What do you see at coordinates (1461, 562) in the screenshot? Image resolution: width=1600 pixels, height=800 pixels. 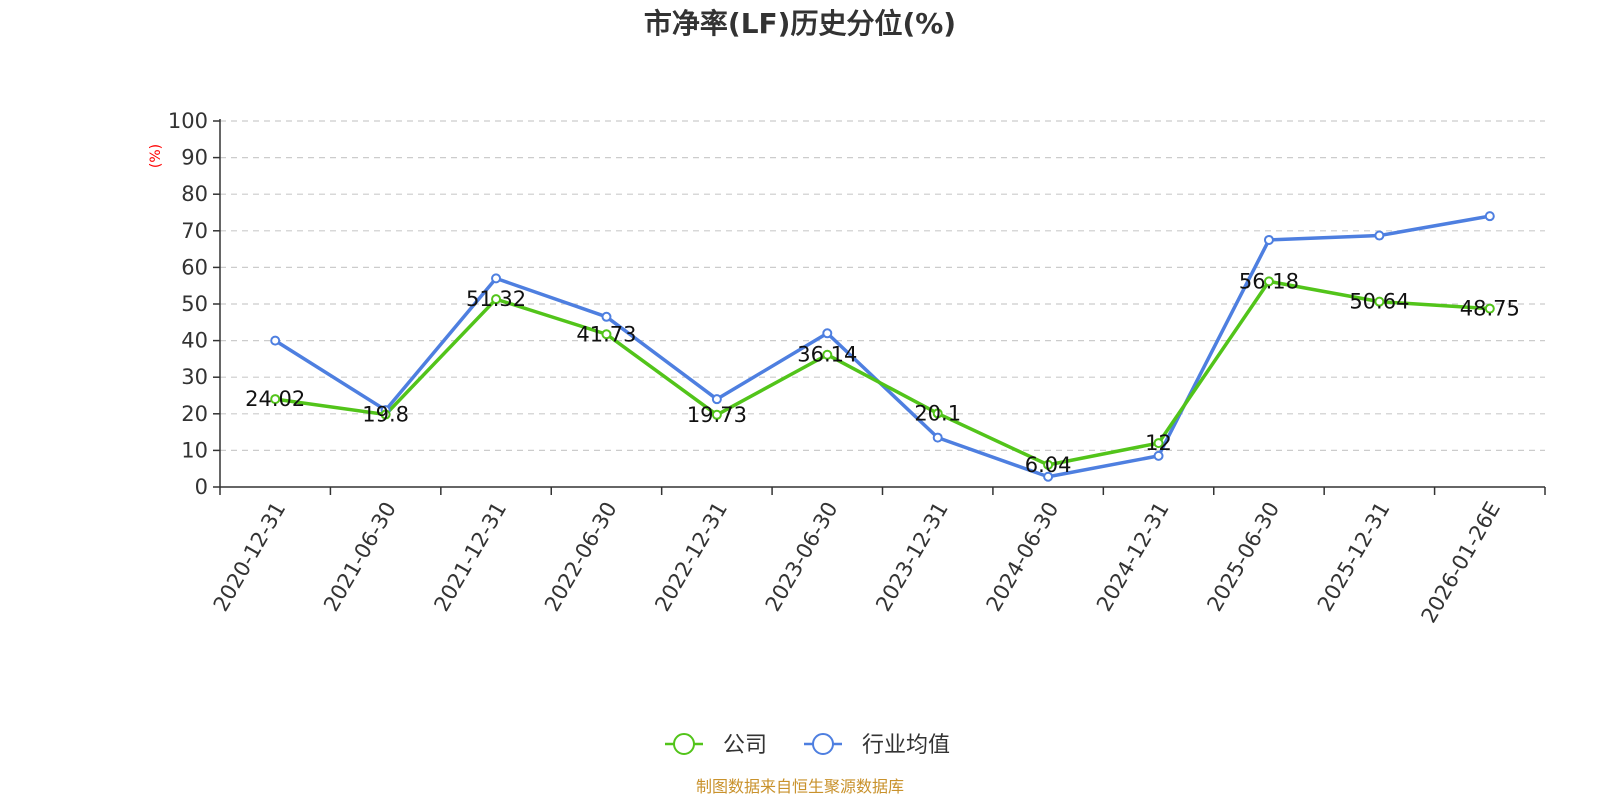 I see `x-tick-label: 2026-01-26E` at bounding box center [1461, 562].